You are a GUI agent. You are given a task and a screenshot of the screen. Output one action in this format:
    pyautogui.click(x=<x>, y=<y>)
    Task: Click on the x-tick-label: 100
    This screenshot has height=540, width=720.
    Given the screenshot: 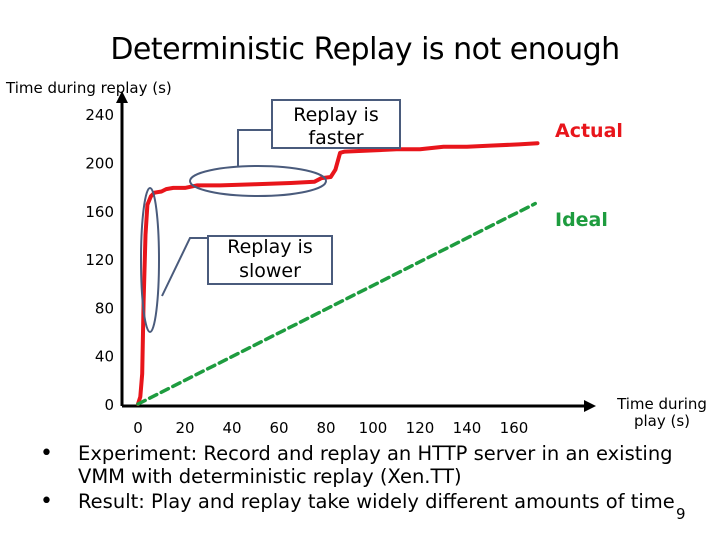 What is the action you would take?
    pyautogui.click(x=373, y=428)
    